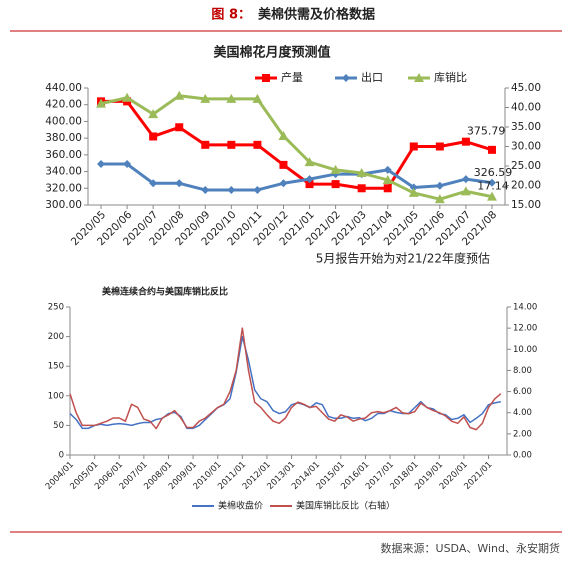 Image resolution: width=572 pixels, height=564 pixels. What do you see at coordinates (493, 172) in the screenshot?
I see `data-label: 326.59` at bounding box center [493, 172].